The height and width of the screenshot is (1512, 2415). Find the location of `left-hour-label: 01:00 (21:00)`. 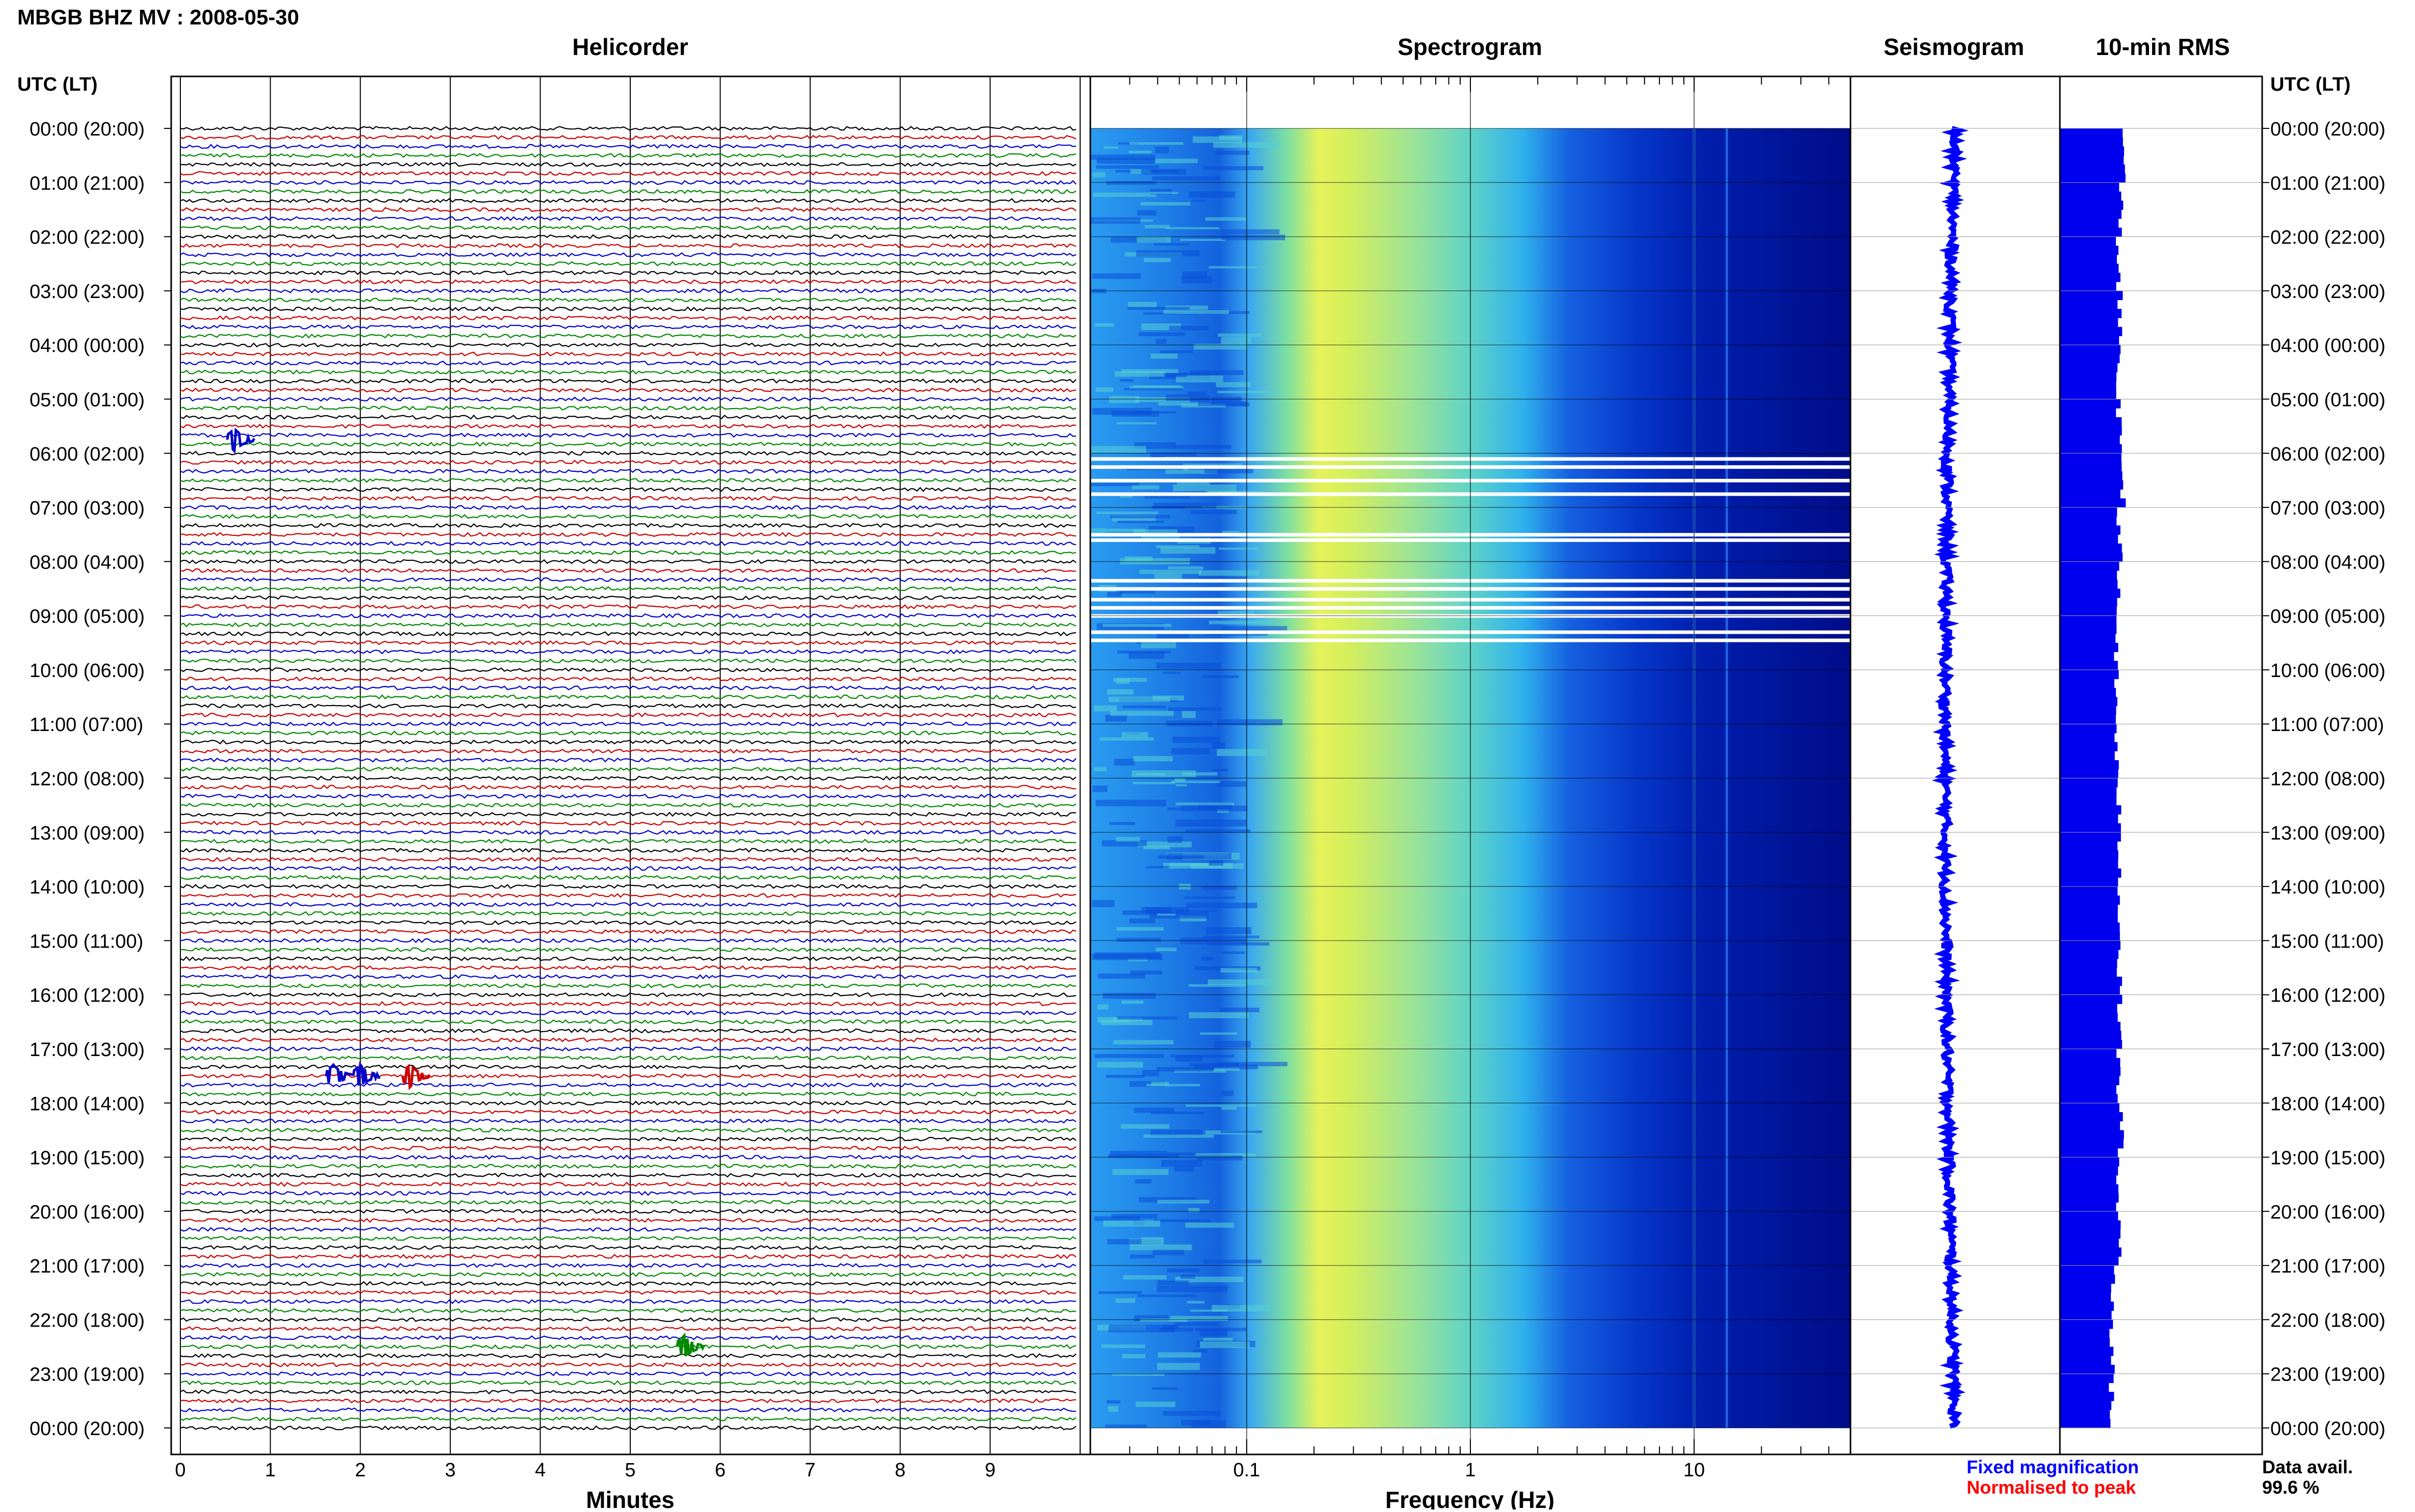

left-hour-label: 01:00 (21:00) is located at coordinates (87, 183).